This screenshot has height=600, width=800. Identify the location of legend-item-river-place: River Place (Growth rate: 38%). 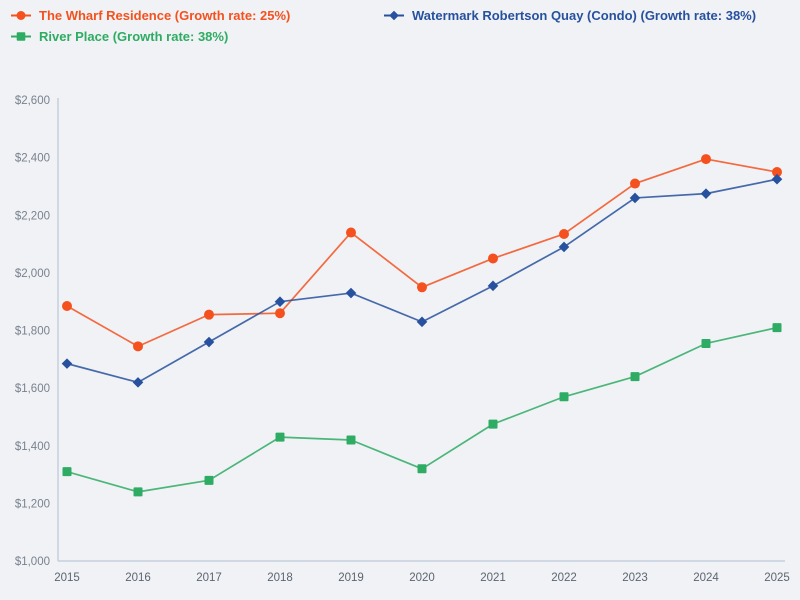
(196, 36).